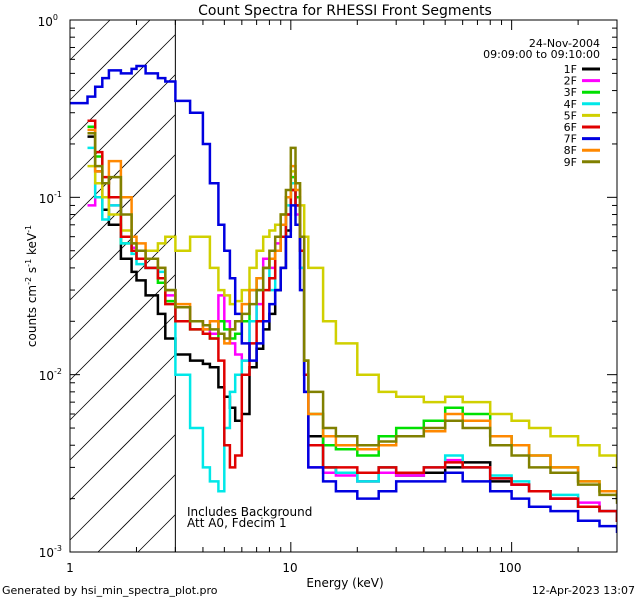  What do you see at coordinates (570, 92) in the screenshot?
I see `legend-label-3F: 3F` at bounding box center [570, 92].